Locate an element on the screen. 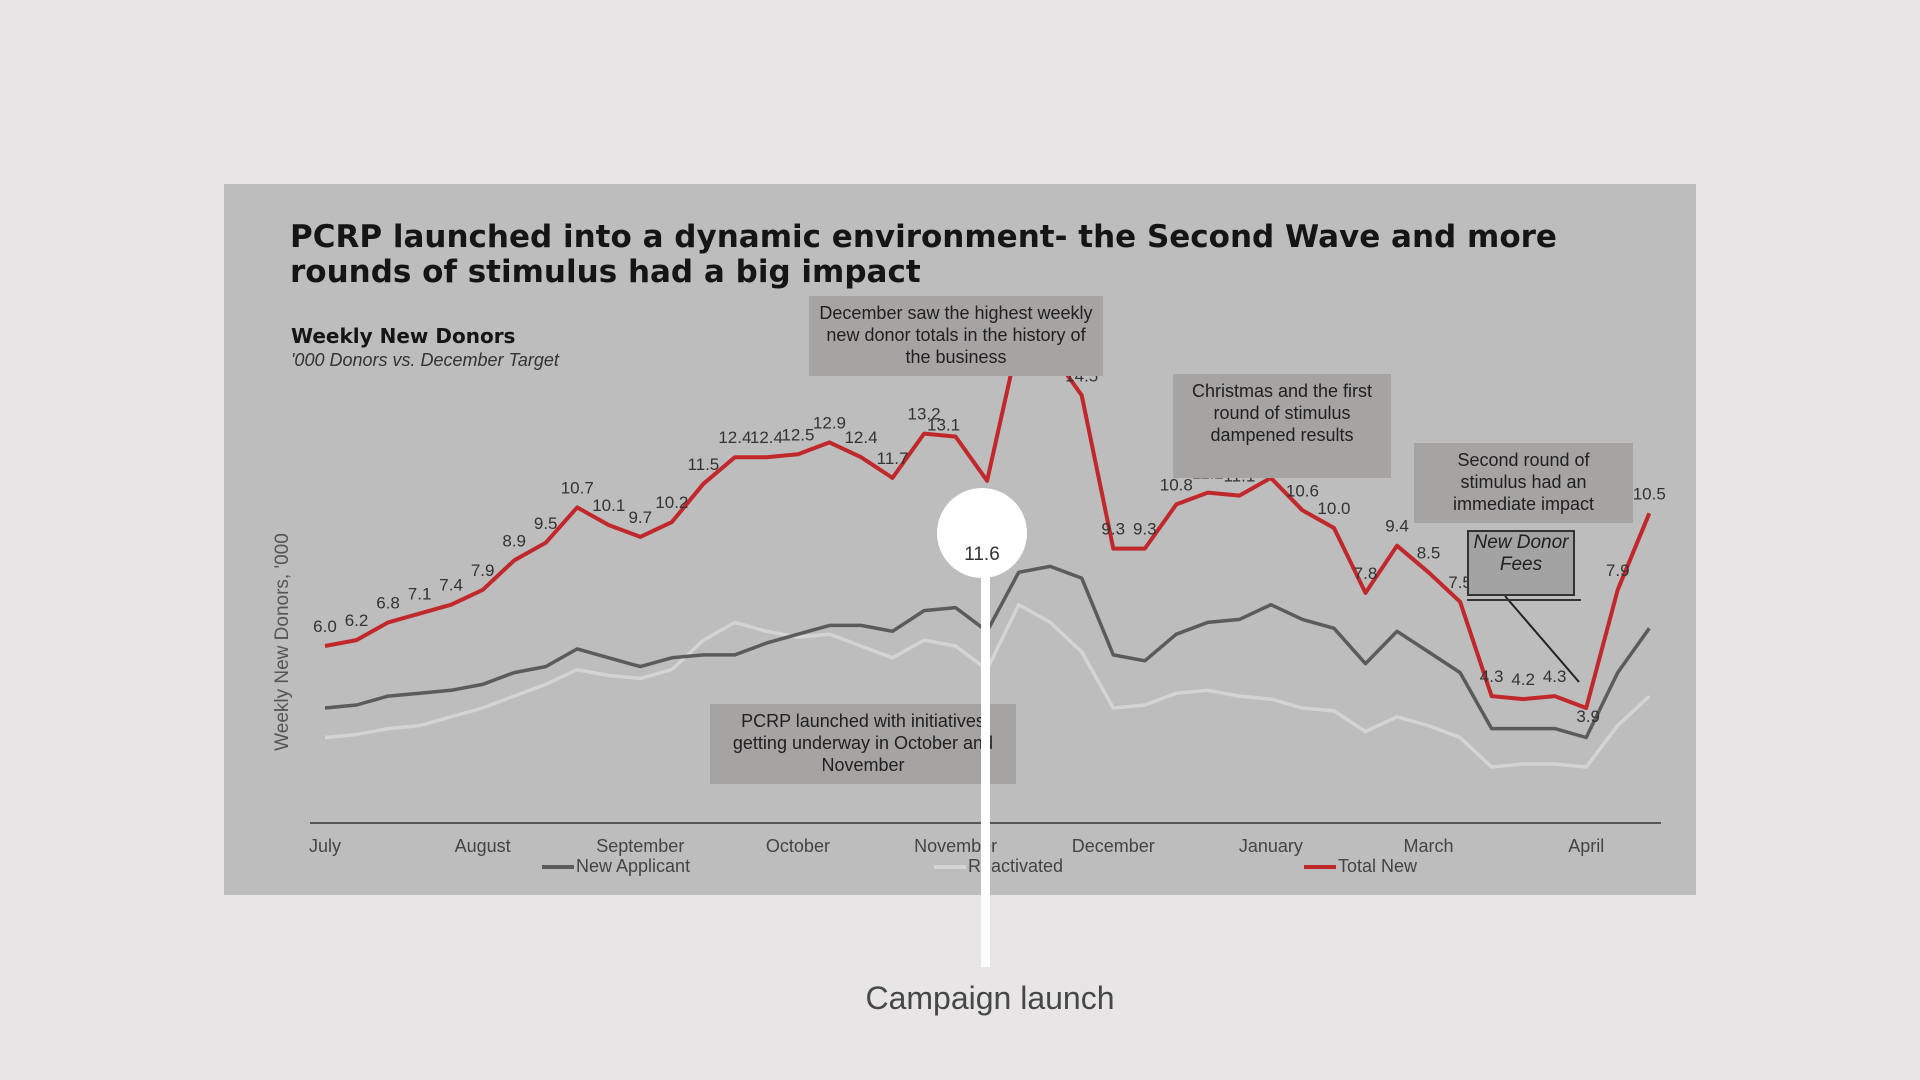 The image size is (1920, 1080). x-tick-label: April is located at coordinates (1586, 846).